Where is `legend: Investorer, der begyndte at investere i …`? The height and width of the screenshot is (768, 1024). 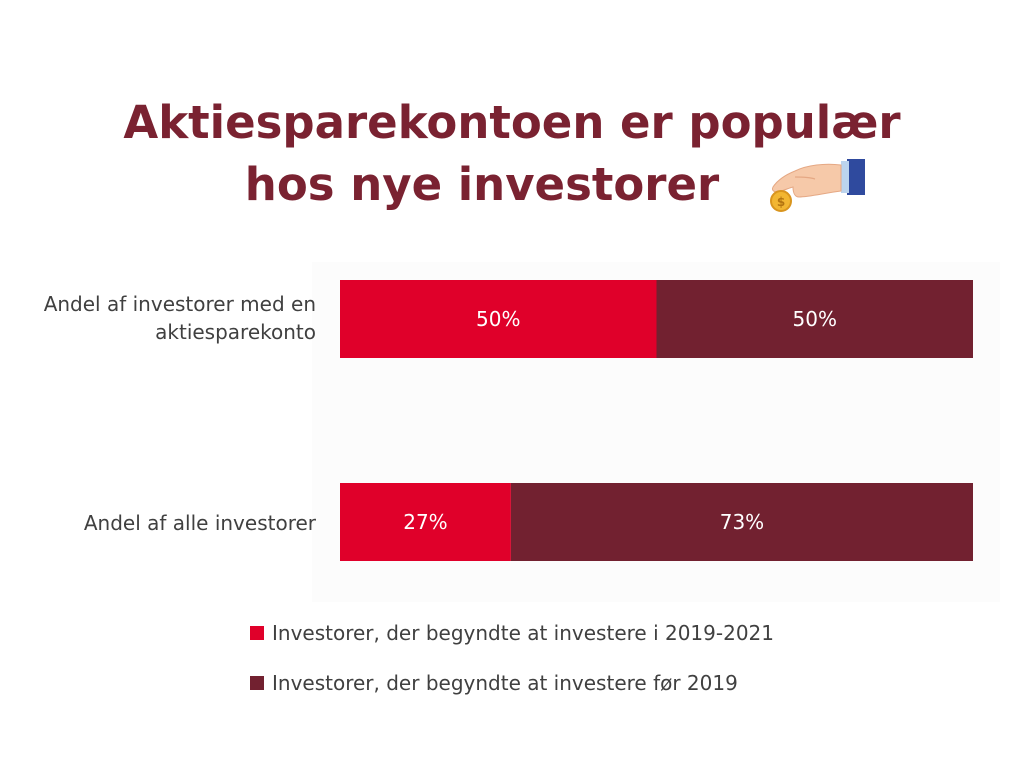
legend: Investorer, der begyndte at investere i … is located at coordinates (600, 668).